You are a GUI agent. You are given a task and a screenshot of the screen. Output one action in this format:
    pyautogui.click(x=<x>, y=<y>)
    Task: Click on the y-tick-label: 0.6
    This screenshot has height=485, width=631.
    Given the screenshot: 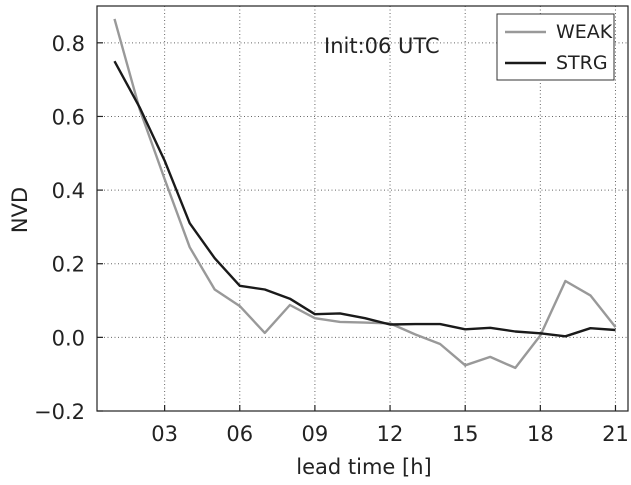 What is the action you would take?
    pyautogui.click(x=68, y=117)
    